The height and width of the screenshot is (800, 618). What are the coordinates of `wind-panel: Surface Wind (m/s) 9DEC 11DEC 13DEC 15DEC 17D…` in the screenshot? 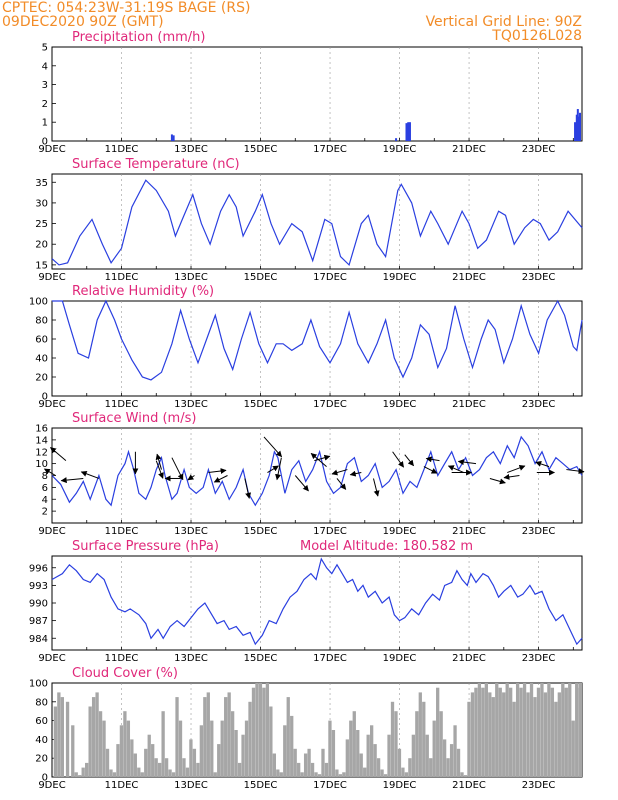 It's located at (310, 474).